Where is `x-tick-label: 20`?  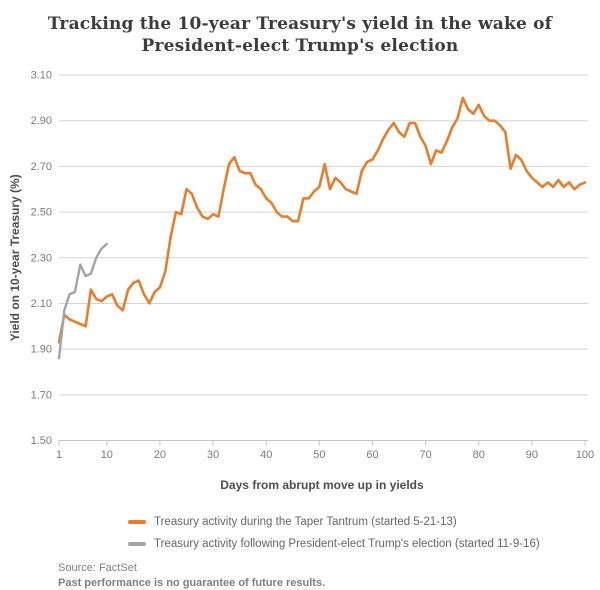
x-tick-label: 20 is located at coordinates (160, 455).